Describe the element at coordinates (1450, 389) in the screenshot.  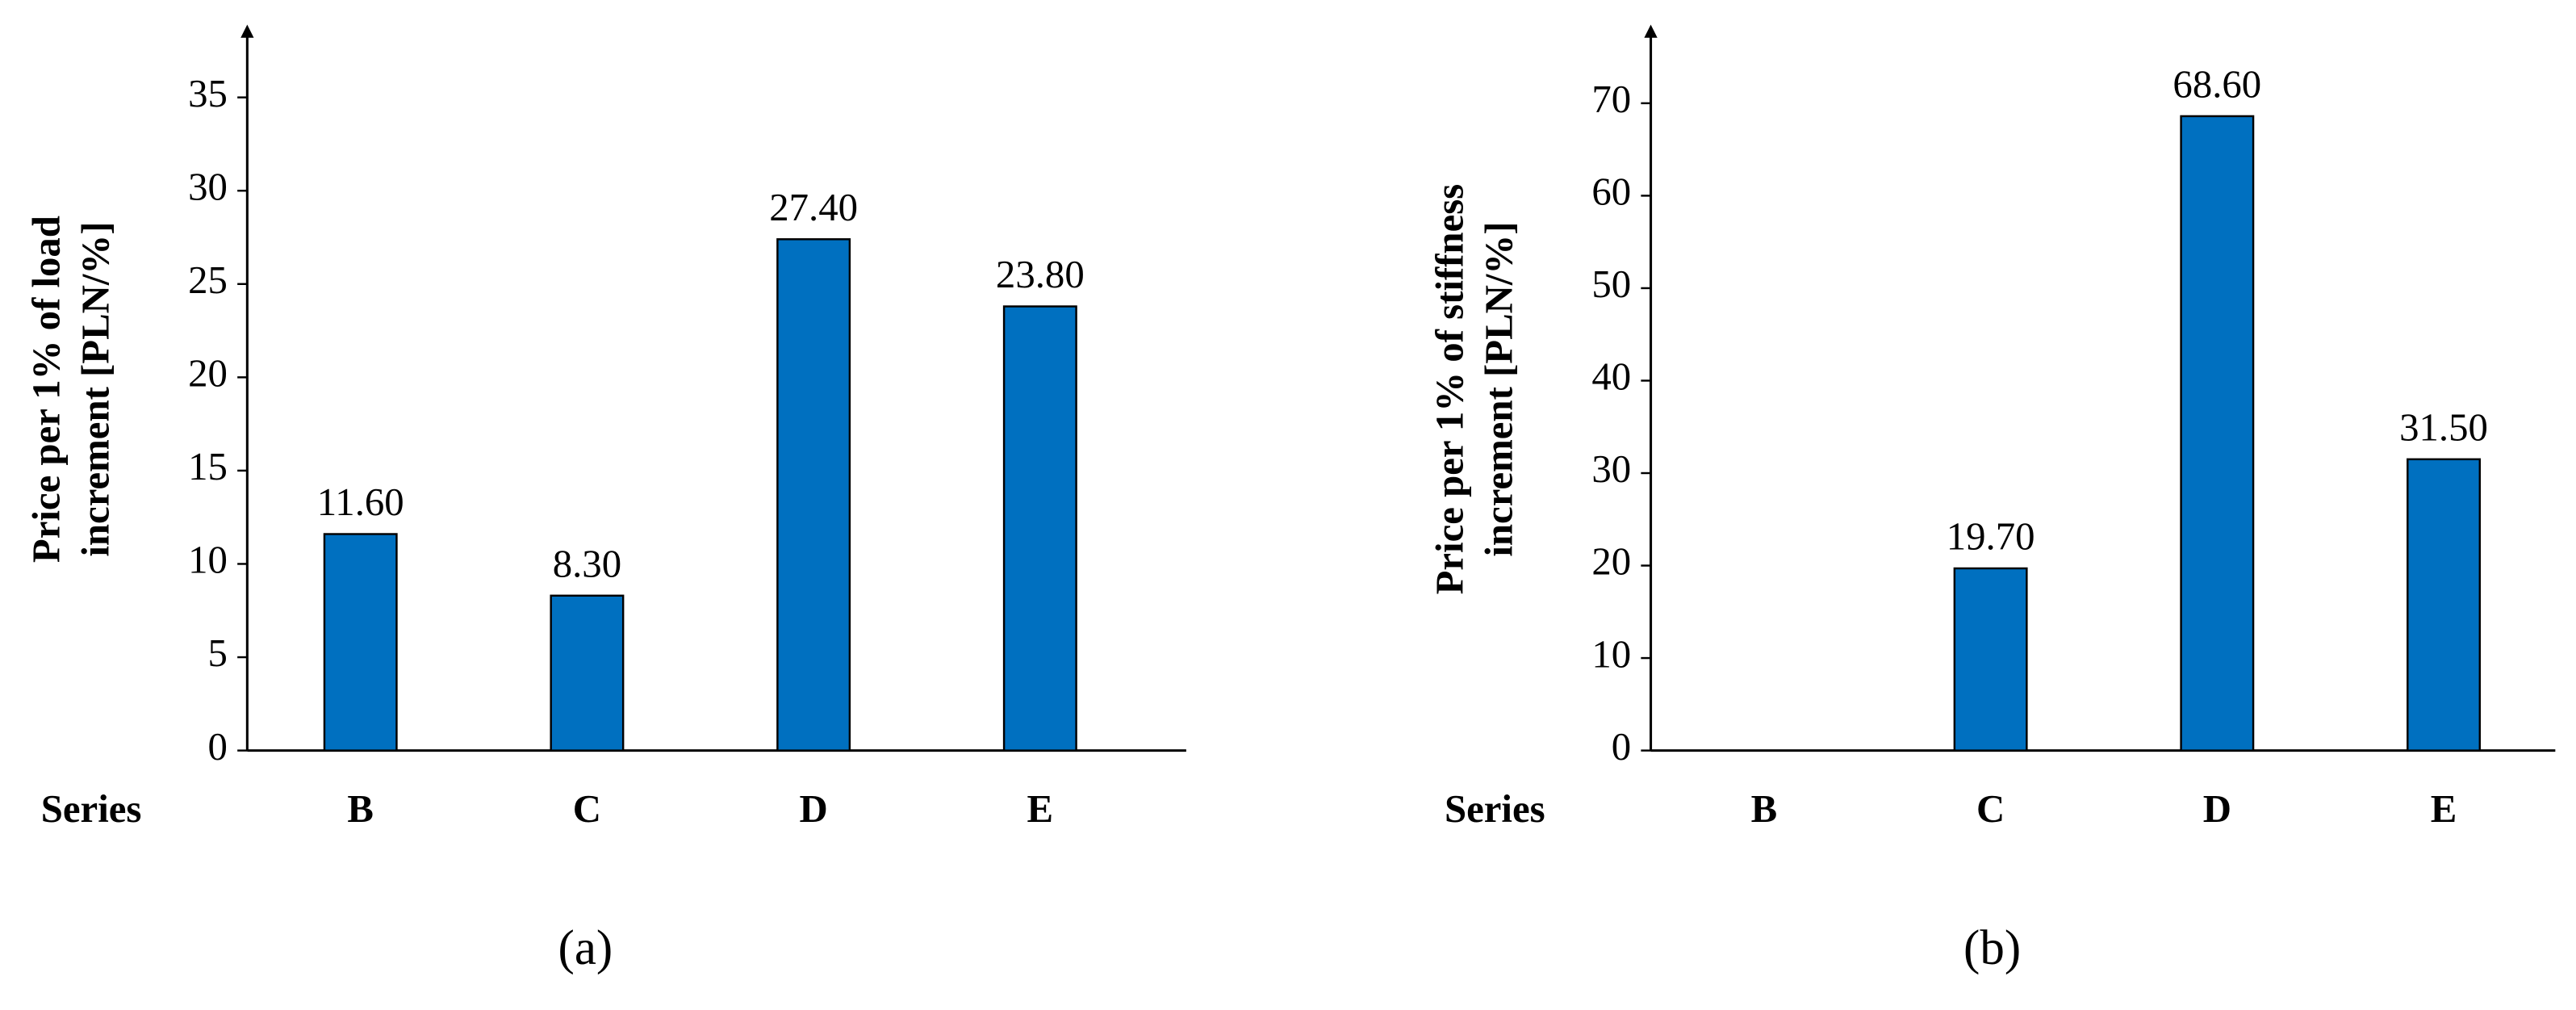
I see `y-axis-label: Price per 1% of stiffness` at that location.